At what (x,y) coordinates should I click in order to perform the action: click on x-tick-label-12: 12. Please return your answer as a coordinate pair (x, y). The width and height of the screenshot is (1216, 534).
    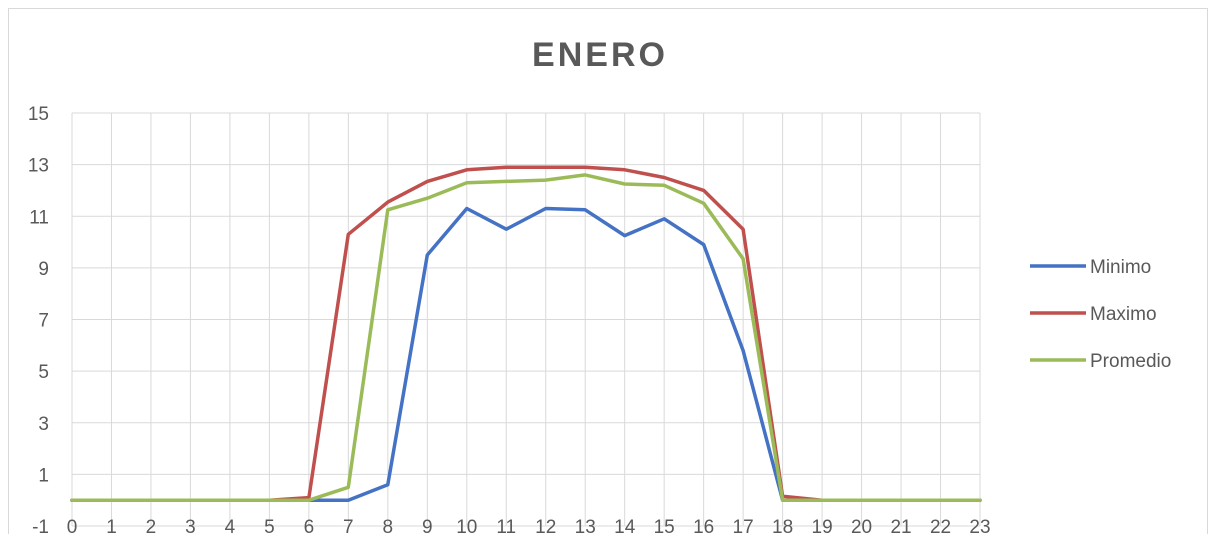
    Looking at the image, I should click on (545, 525).